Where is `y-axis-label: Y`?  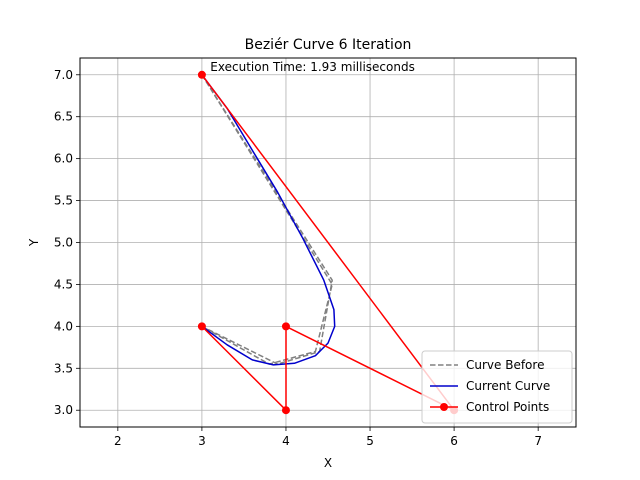 y-axis-label: Y is located at coordinates (34, 242).